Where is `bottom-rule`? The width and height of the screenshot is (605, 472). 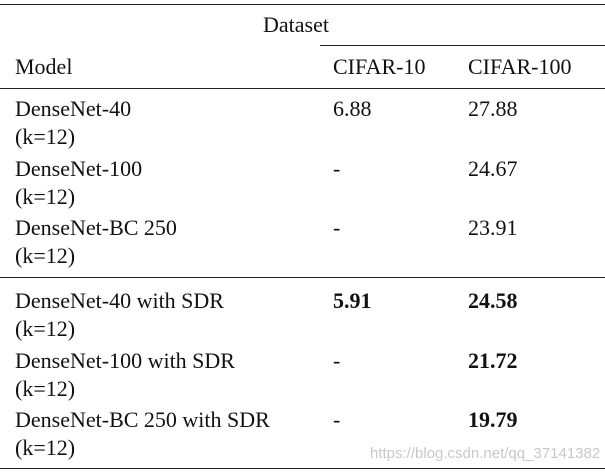 bottom-rule is located at coordinates (302, 468).